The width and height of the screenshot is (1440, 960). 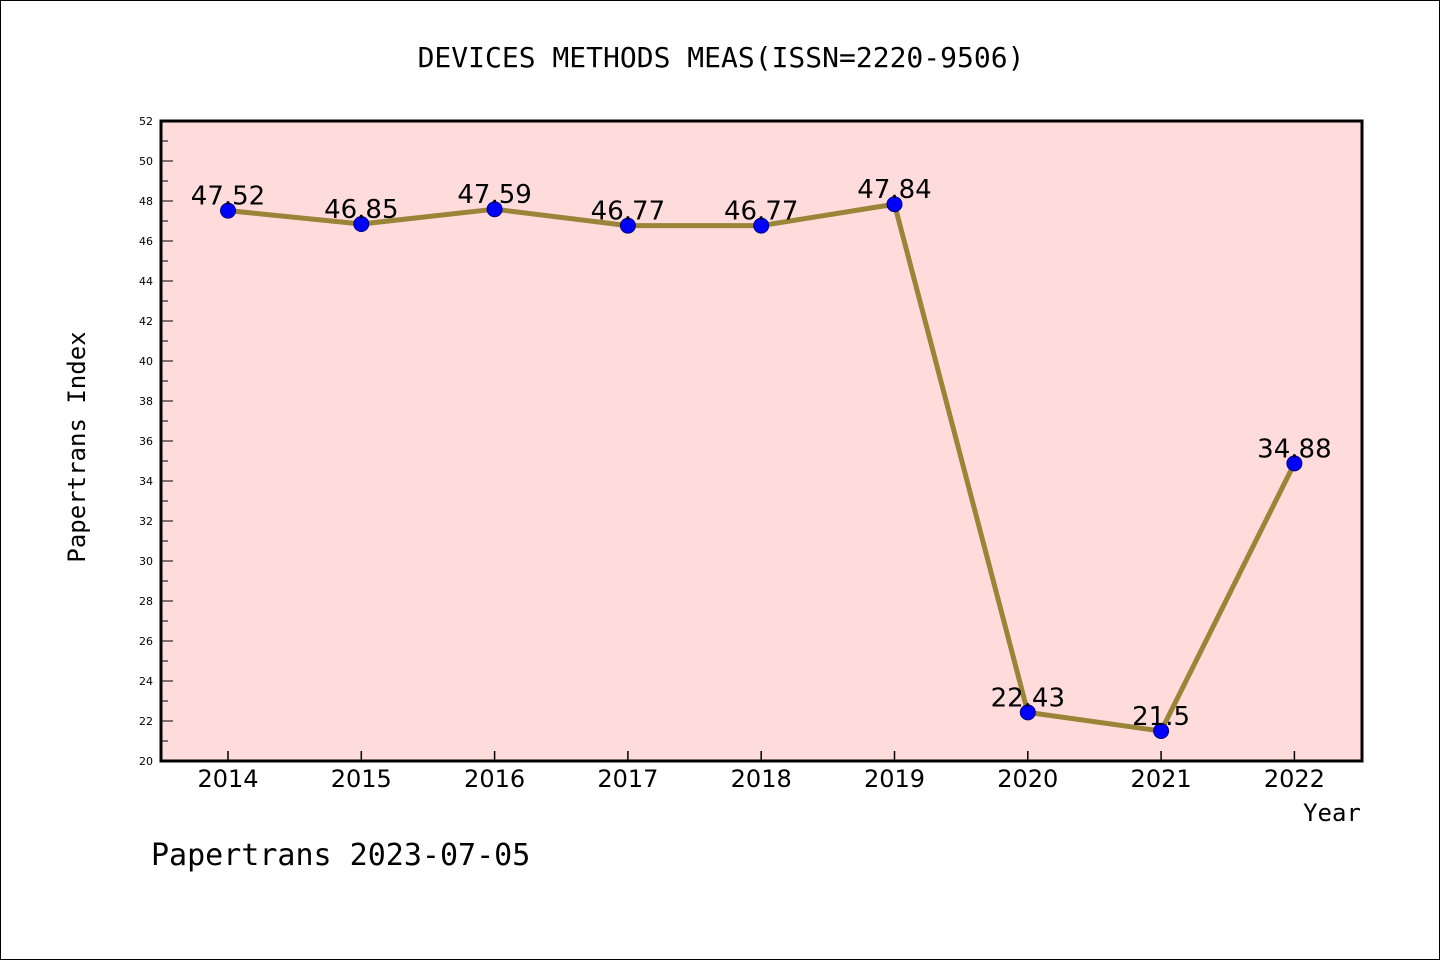 I want to click on data-label: 22.43, so click(x=1028, y=698).